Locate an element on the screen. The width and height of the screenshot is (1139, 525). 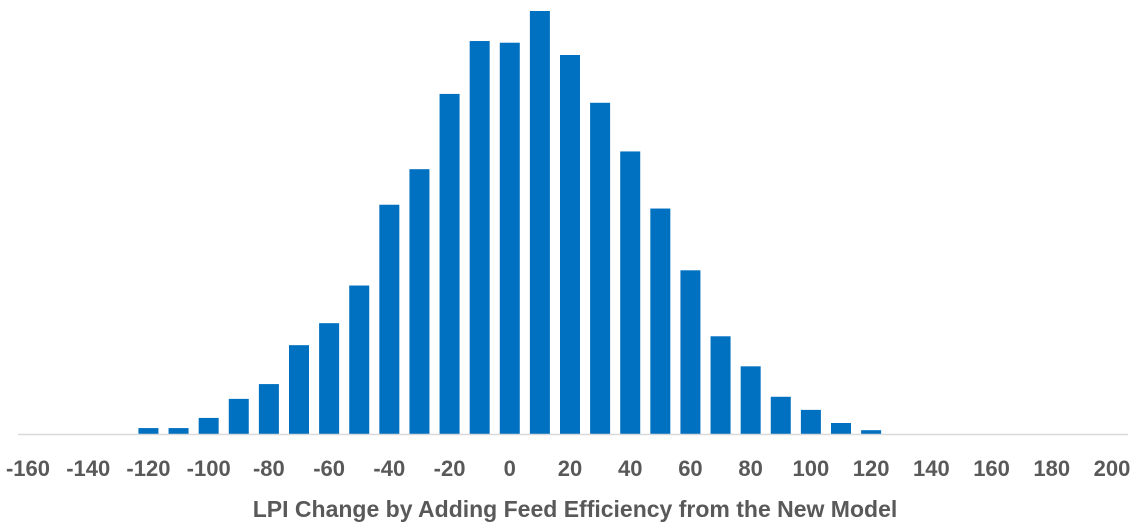
x-tick-label: -160 is located at coordinates (28, 468).